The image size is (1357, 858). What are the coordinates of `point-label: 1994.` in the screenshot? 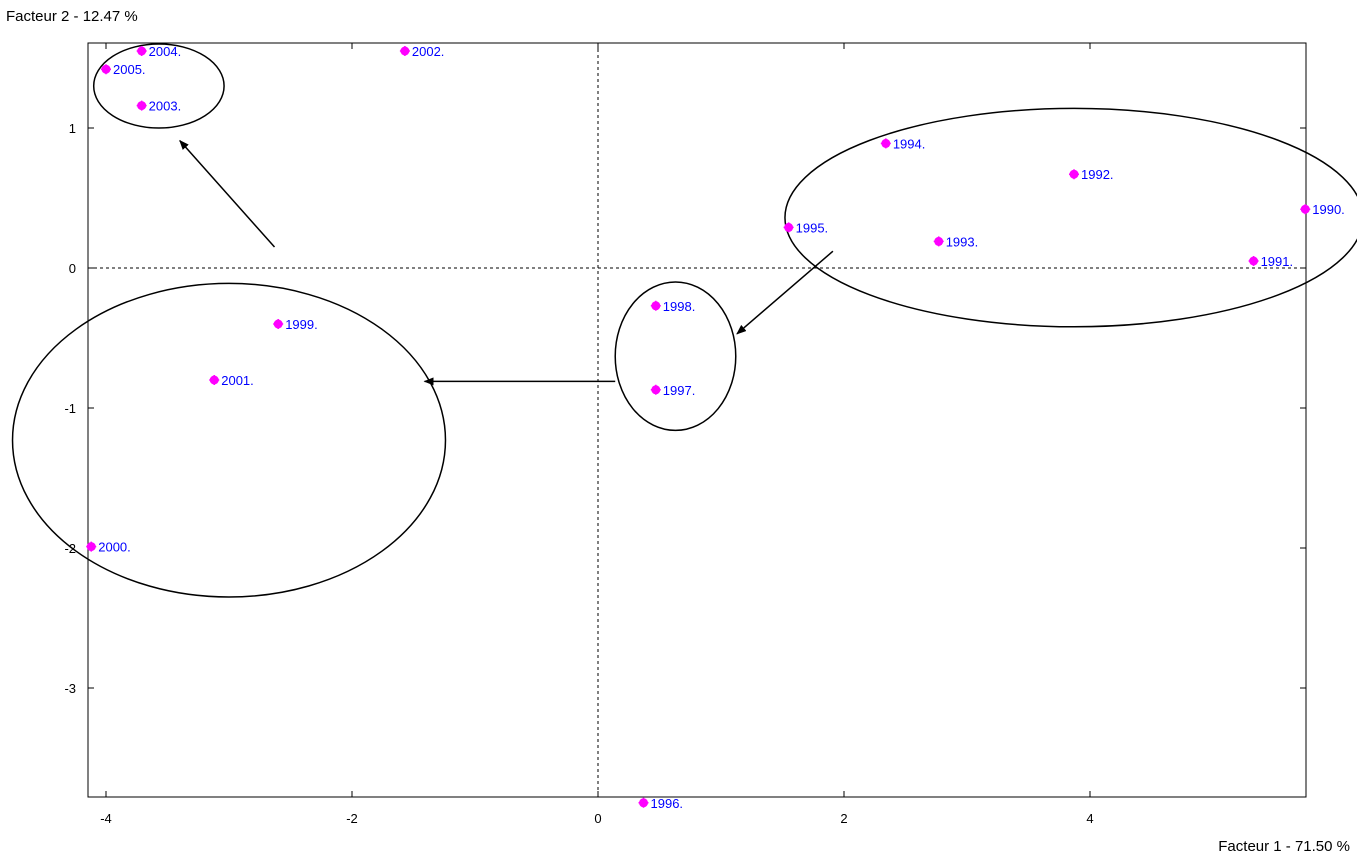 It's located at (909, 143).